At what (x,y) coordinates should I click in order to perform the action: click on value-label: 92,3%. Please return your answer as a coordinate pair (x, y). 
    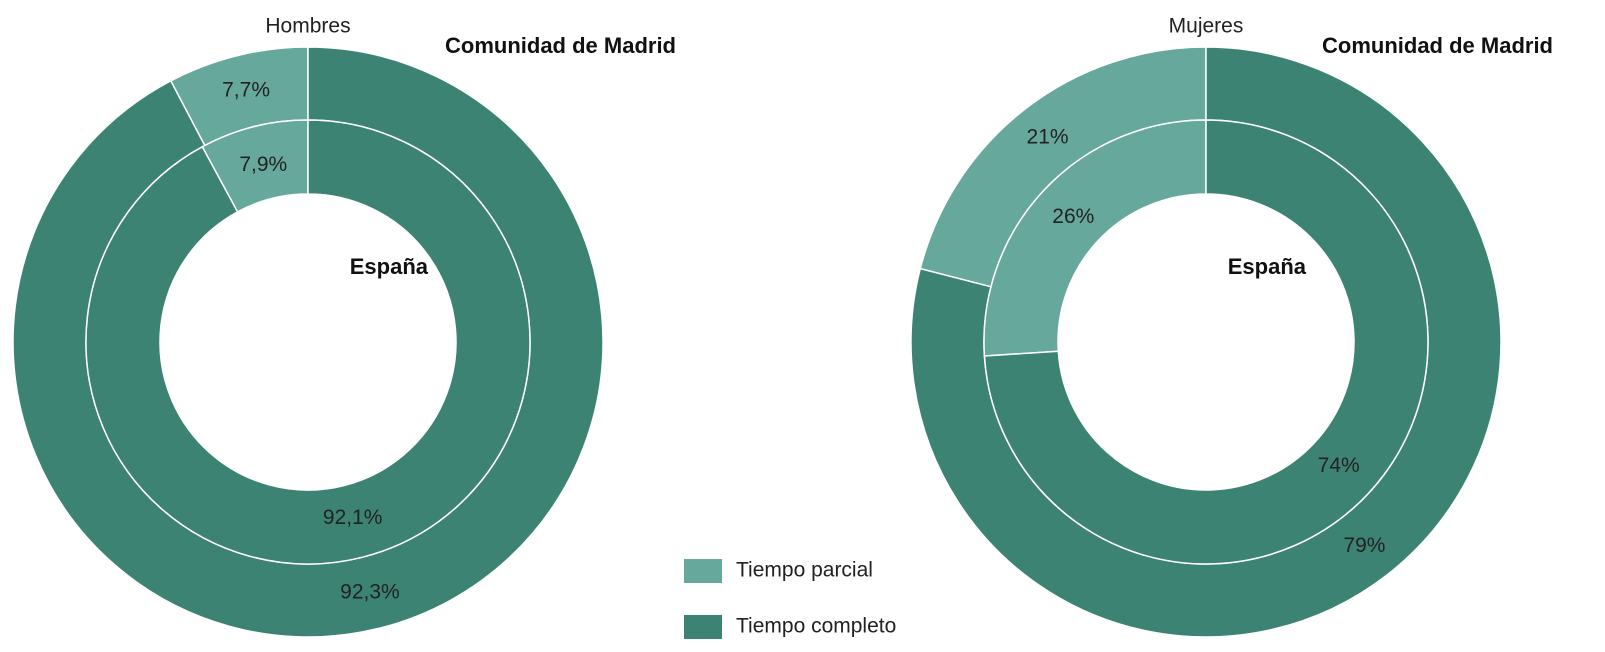
    Looking at the image, I should click on (370, 592).